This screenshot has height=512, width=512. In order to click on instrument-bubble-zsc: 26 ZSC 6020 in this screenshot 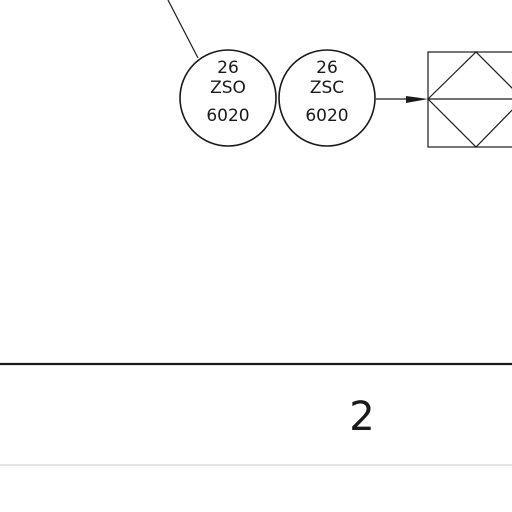, I will do `click(327, 98)`.